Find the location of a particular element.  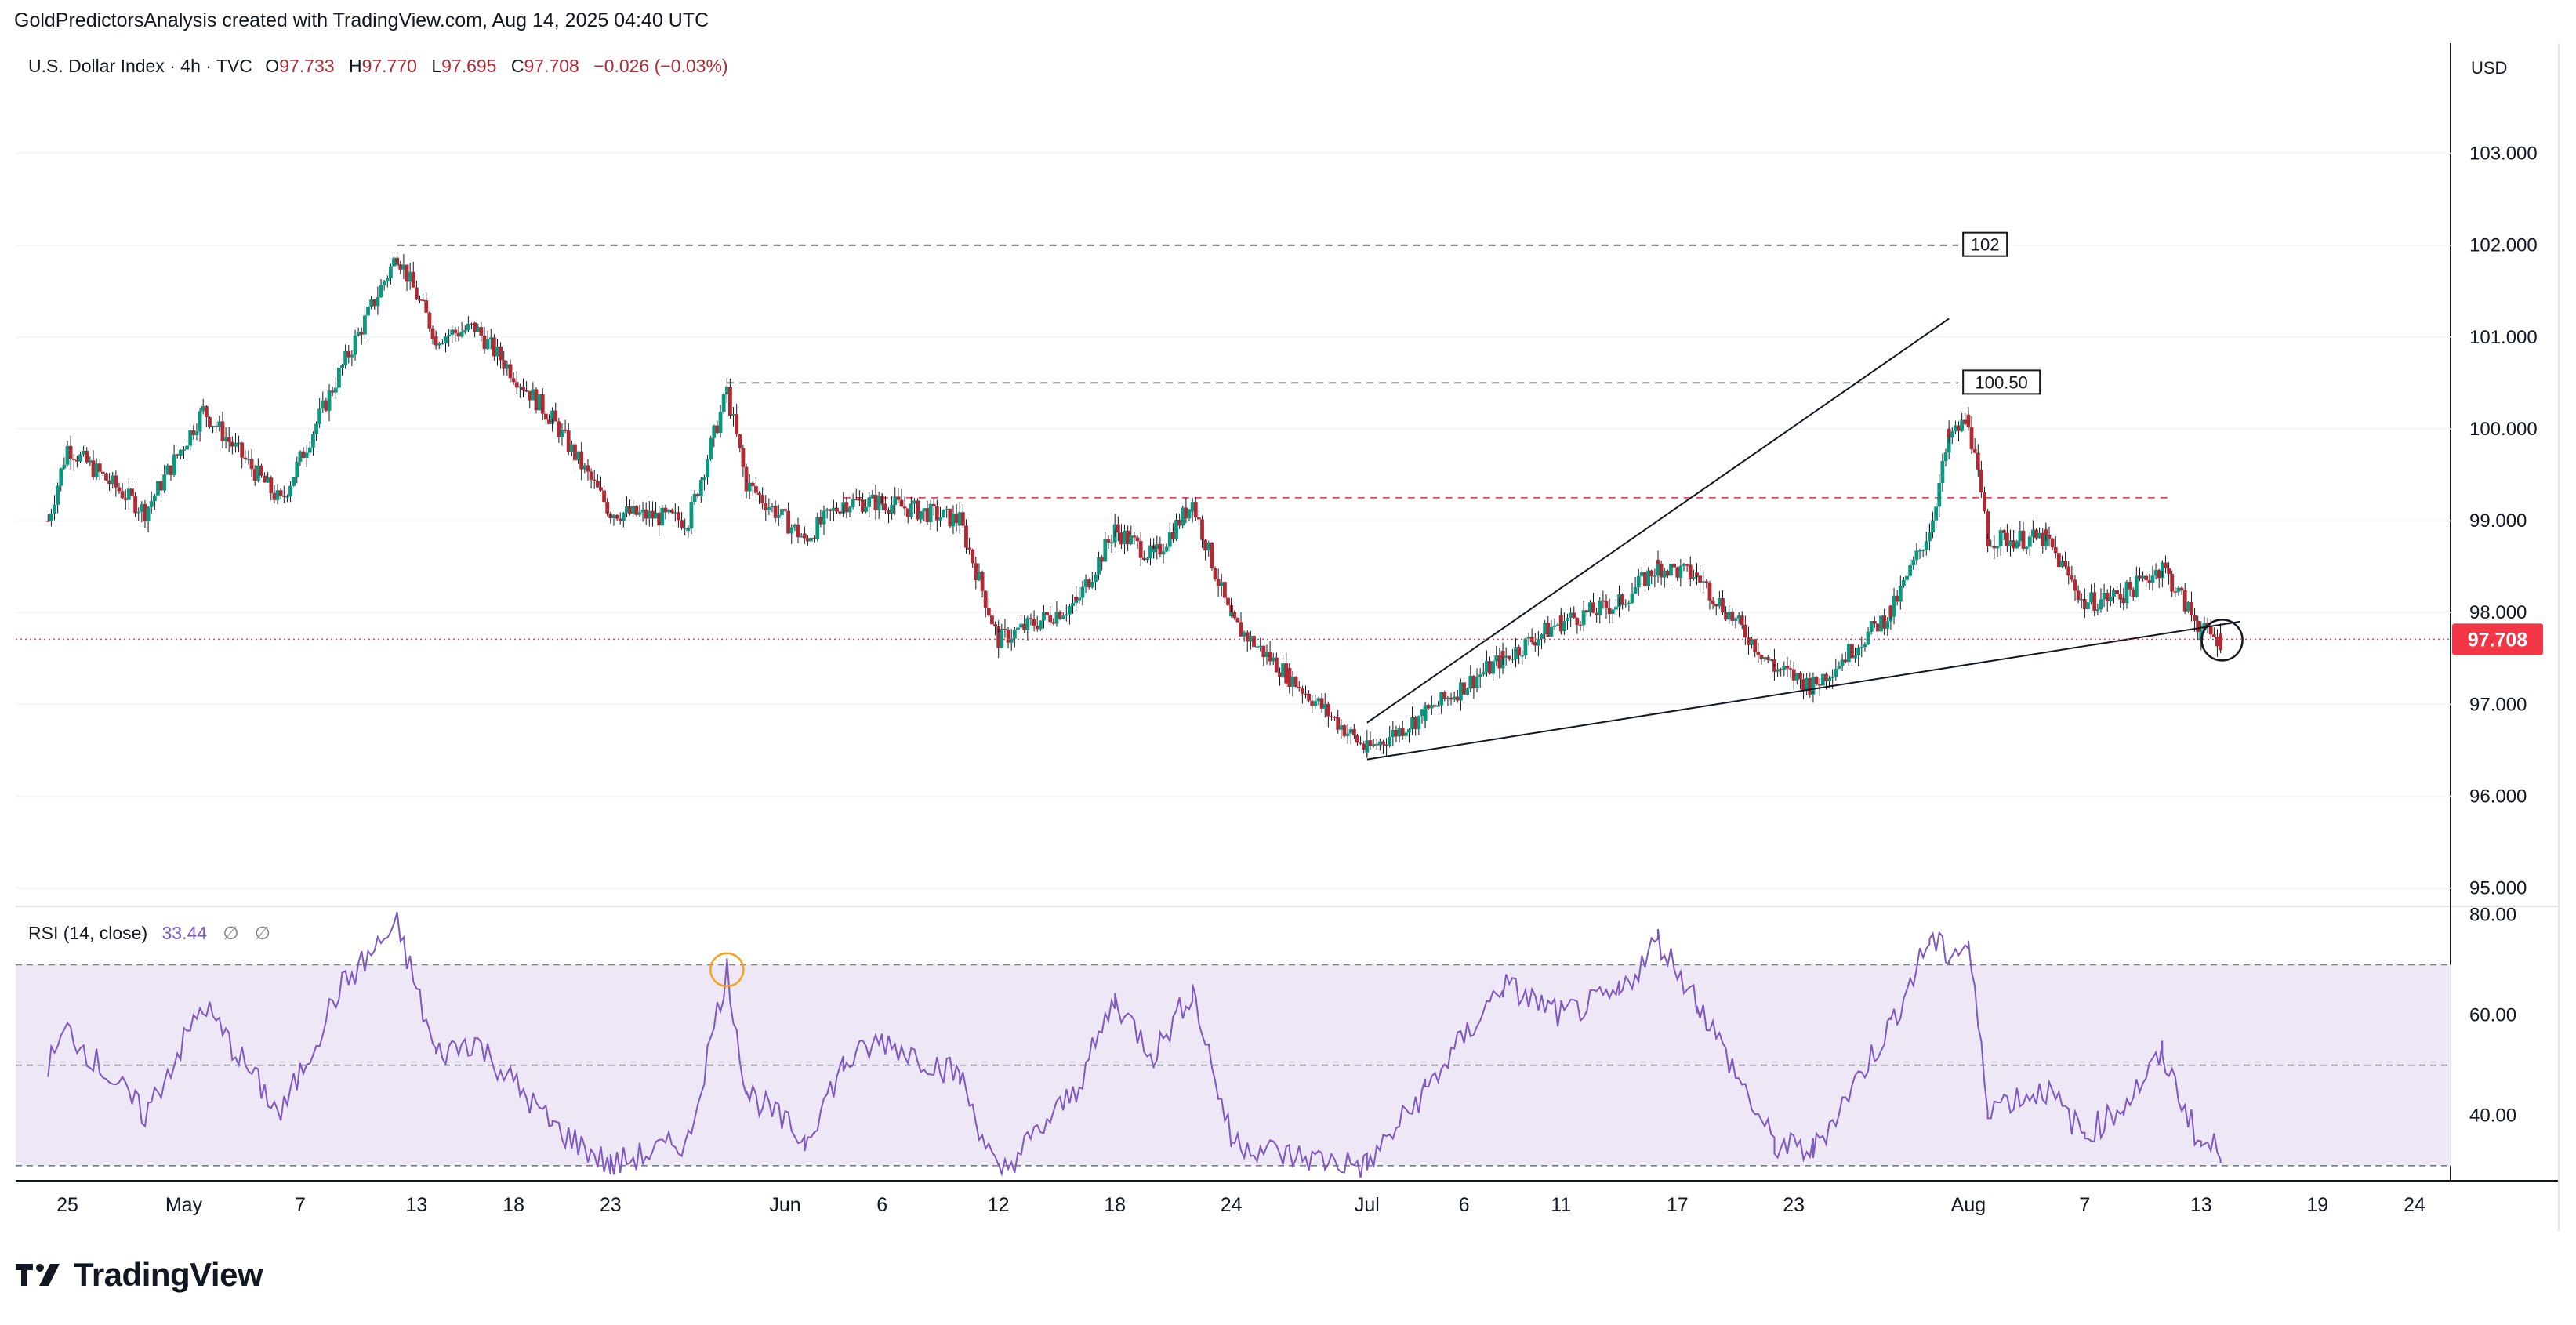

trendline-lower is located at coordinates (1803, 690).